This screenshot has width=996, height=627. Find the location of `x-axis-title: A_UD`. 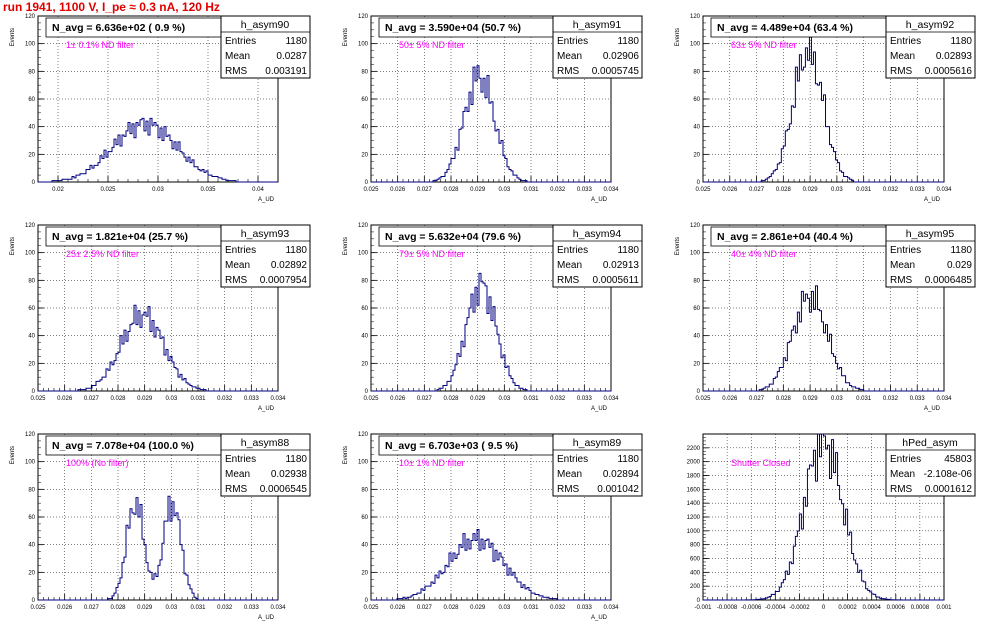

x-axis-title: A_UD is located at coordinates (266, 618).